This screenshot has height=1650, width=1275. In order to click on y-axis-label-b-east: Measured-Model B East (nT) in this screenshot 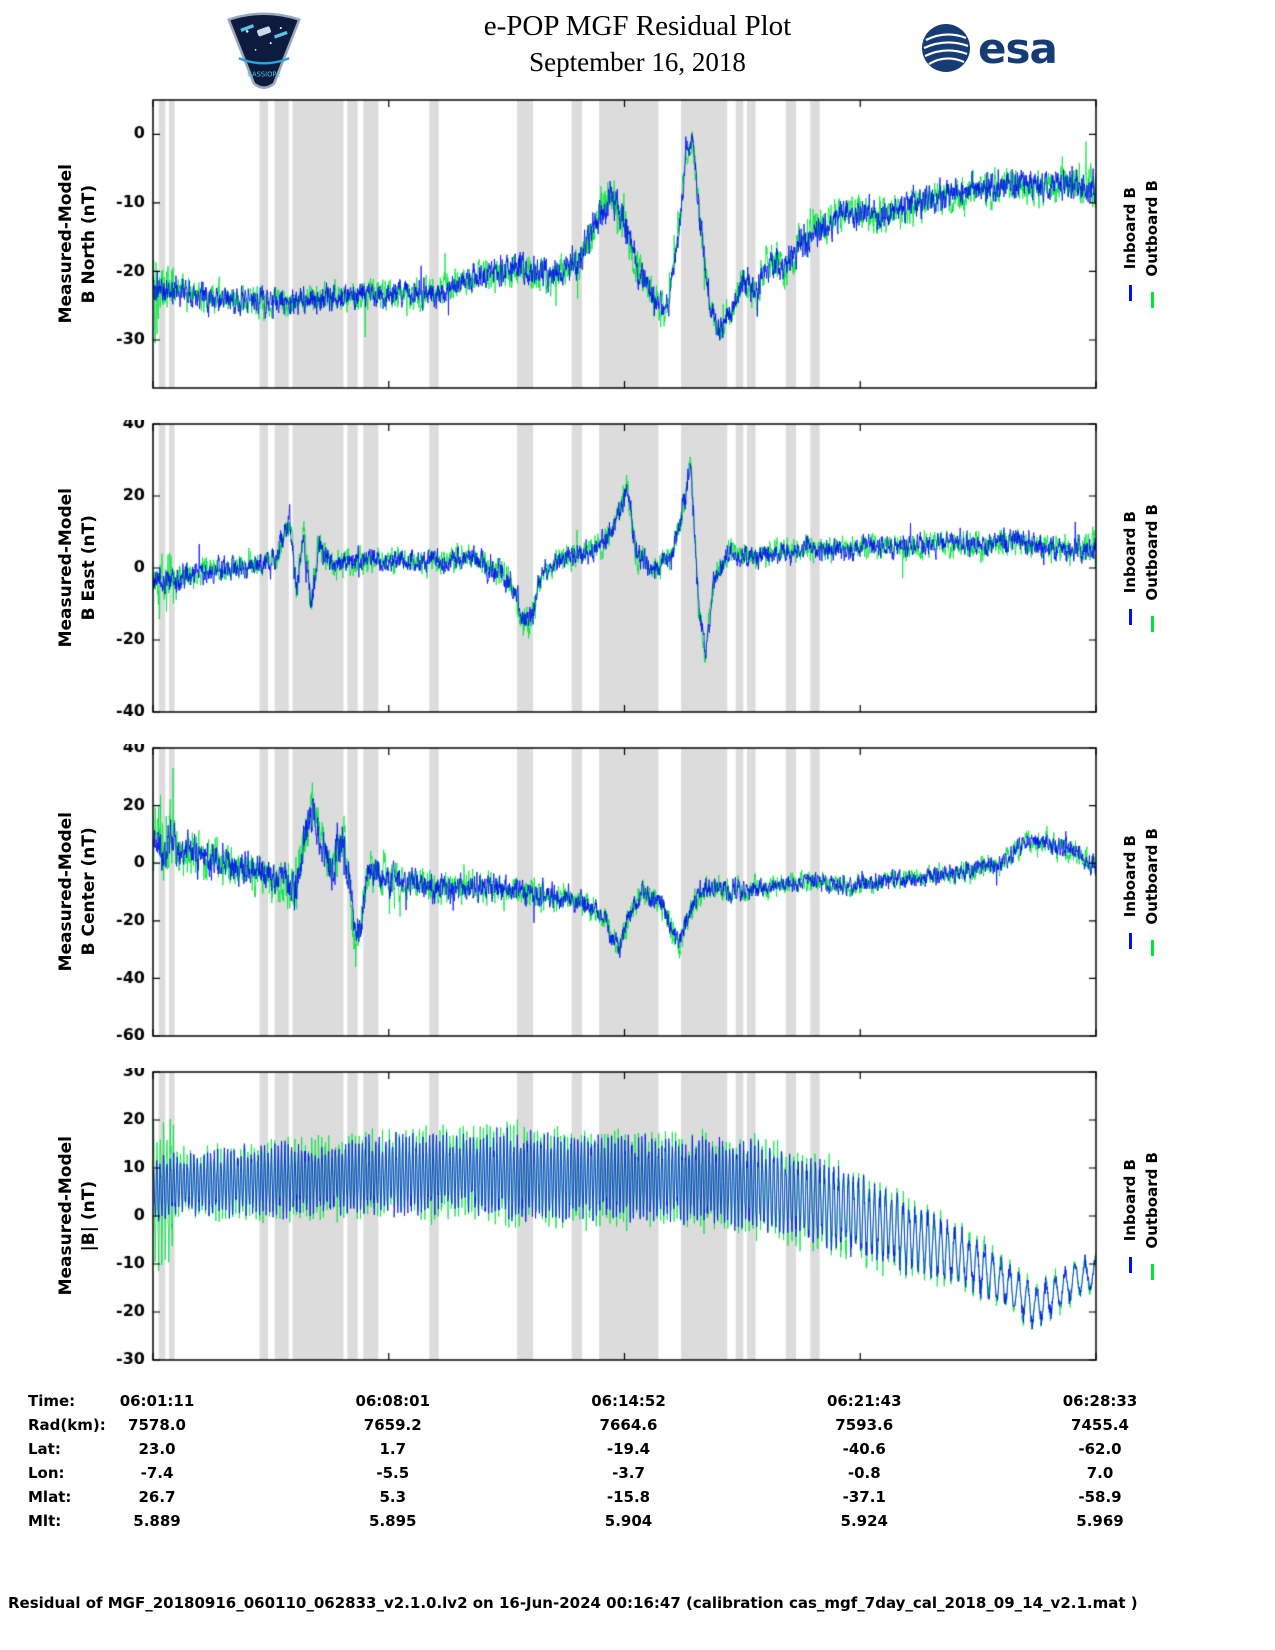, I will do `click(50, 568)`.